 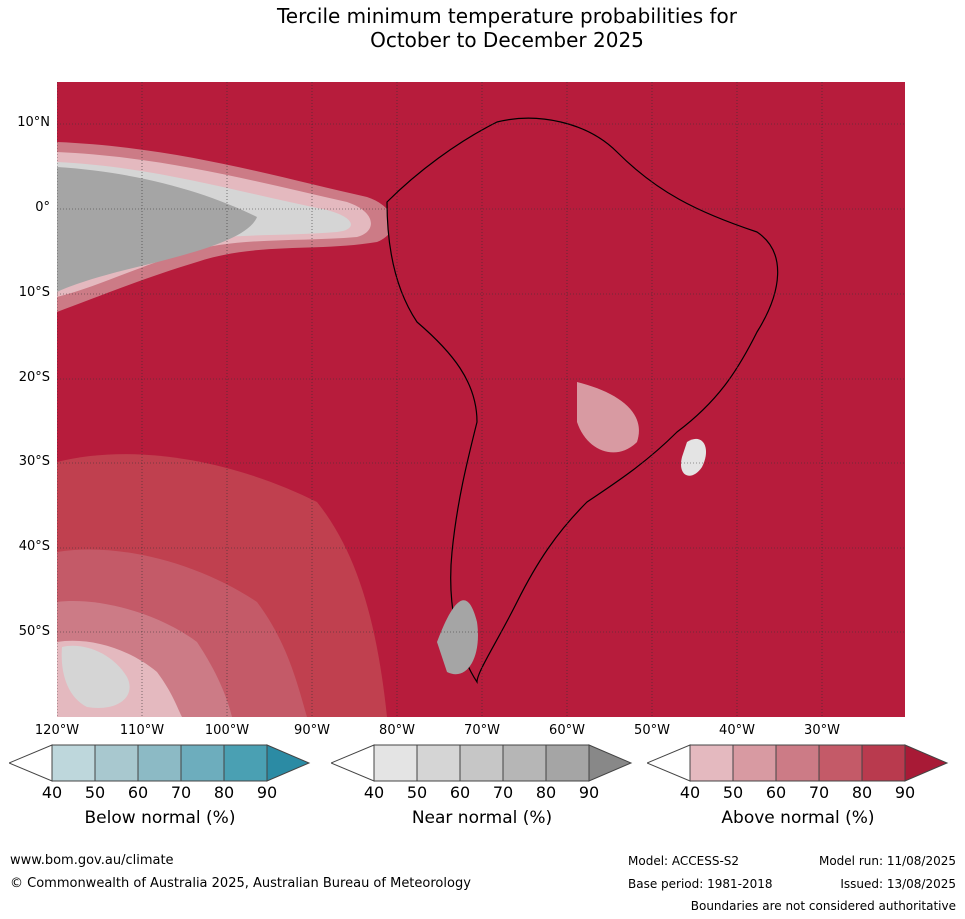 What do you see at coordinates (589, 792) in the screenshot?
I see `near-tick-90: 90` at bounding box center [589, 792].